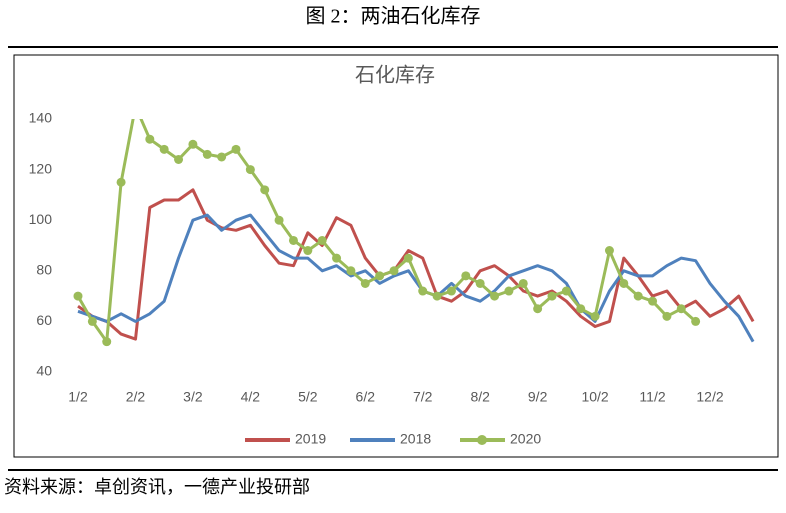  What do you see at coordinates (415, 439) in the screenshot?
I see `legend-label: 2018` at bounding box center [415, 439].